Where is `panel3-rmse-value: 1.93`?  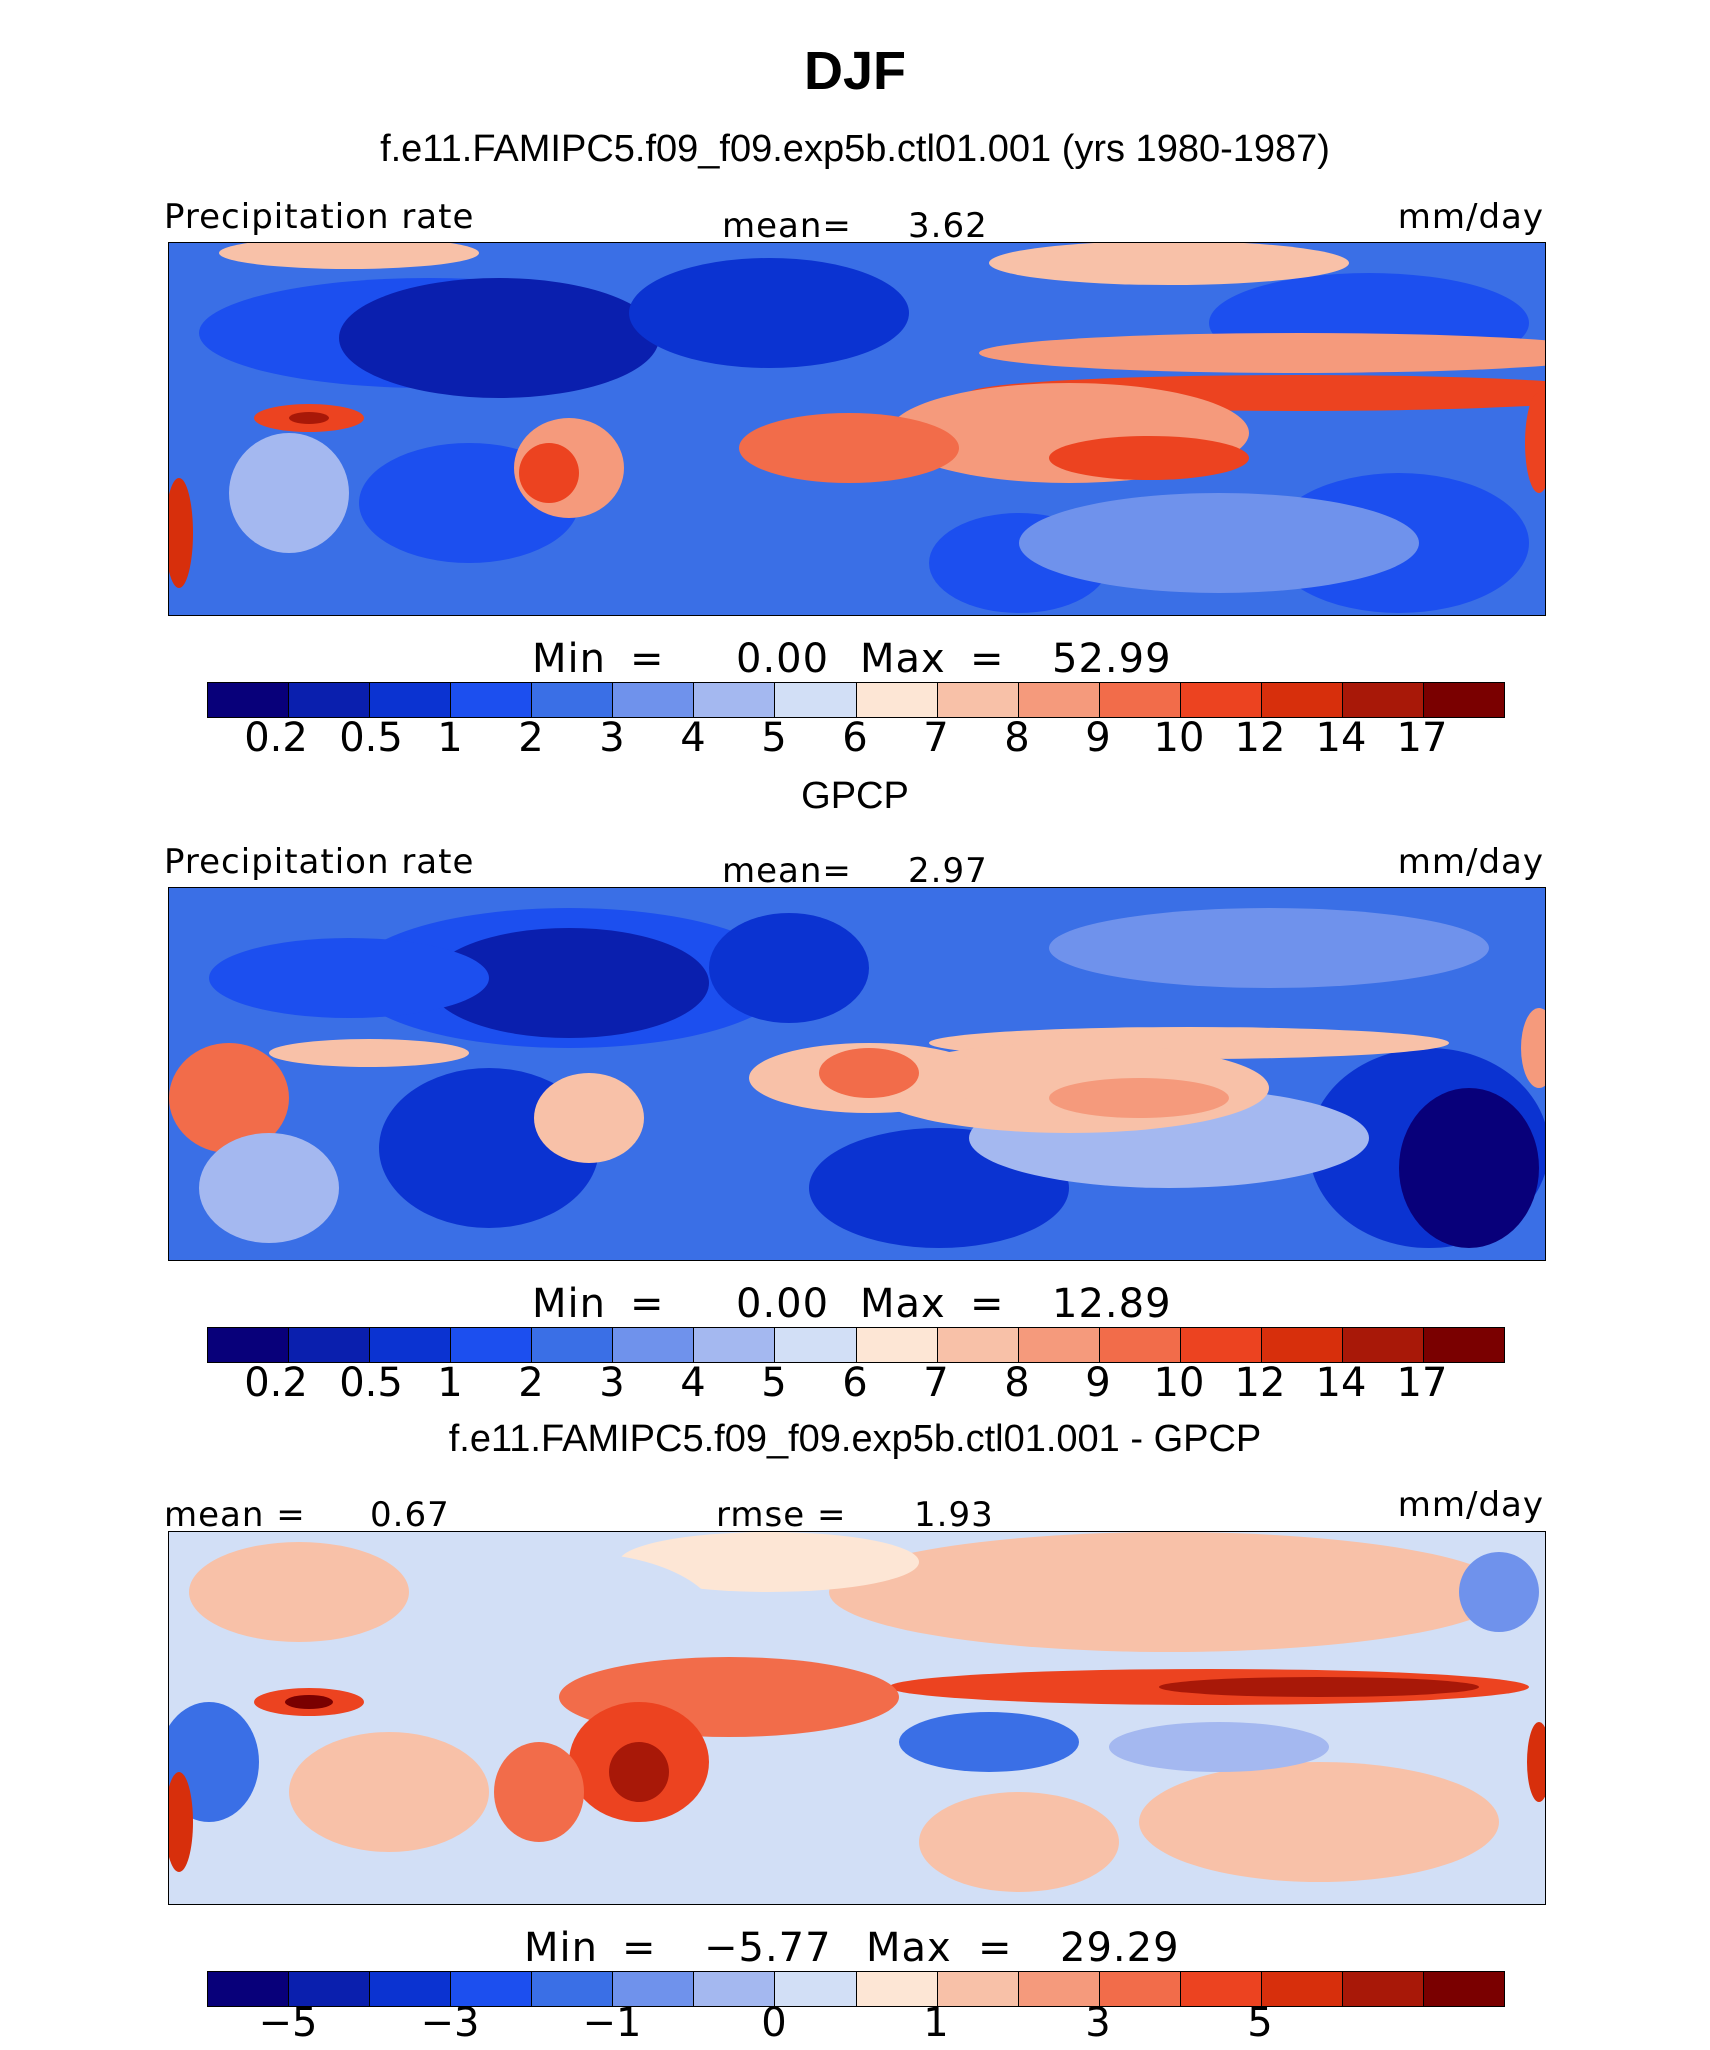 panel3-rmse-value: 1.93 is located at coordinates (954, 1515).